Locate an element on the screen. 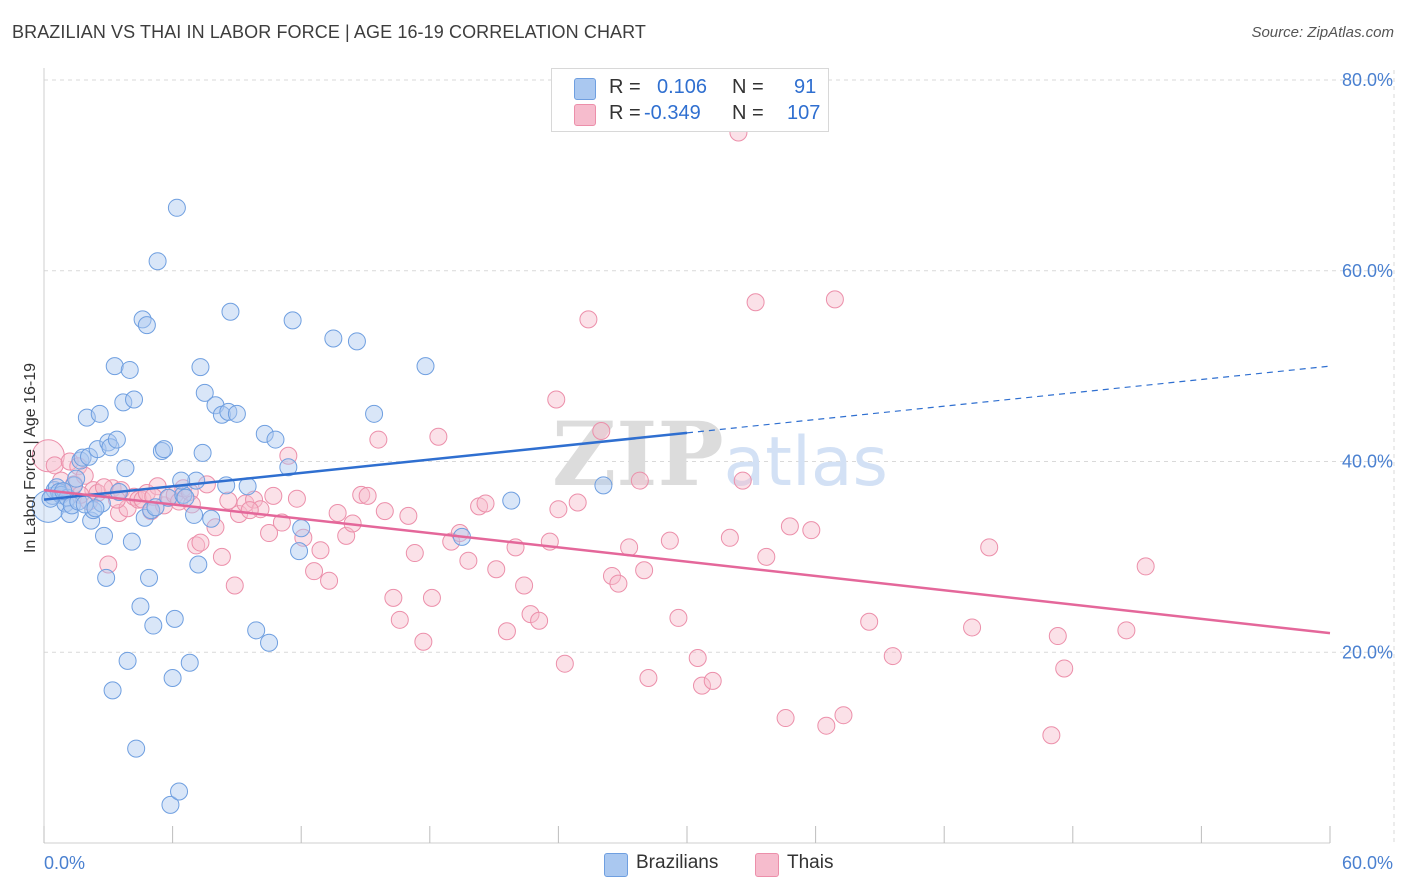 This screenshot has height=892, width=1406. legend-r-label: R = is located at coordinates (625, 113).